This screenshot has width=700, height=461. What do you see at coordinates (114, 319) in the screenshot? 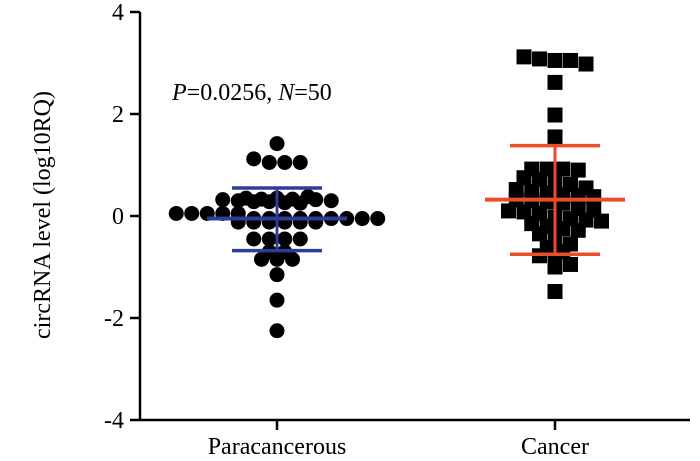
I see `y-tick-label: -2` at bounding box center [114, 319].